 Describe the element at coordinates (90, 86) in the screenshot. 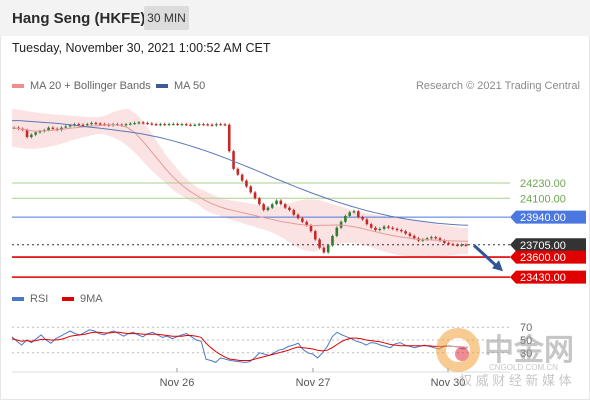

I see `legend-label: MA 20 + Bollinger Bands` at that location.